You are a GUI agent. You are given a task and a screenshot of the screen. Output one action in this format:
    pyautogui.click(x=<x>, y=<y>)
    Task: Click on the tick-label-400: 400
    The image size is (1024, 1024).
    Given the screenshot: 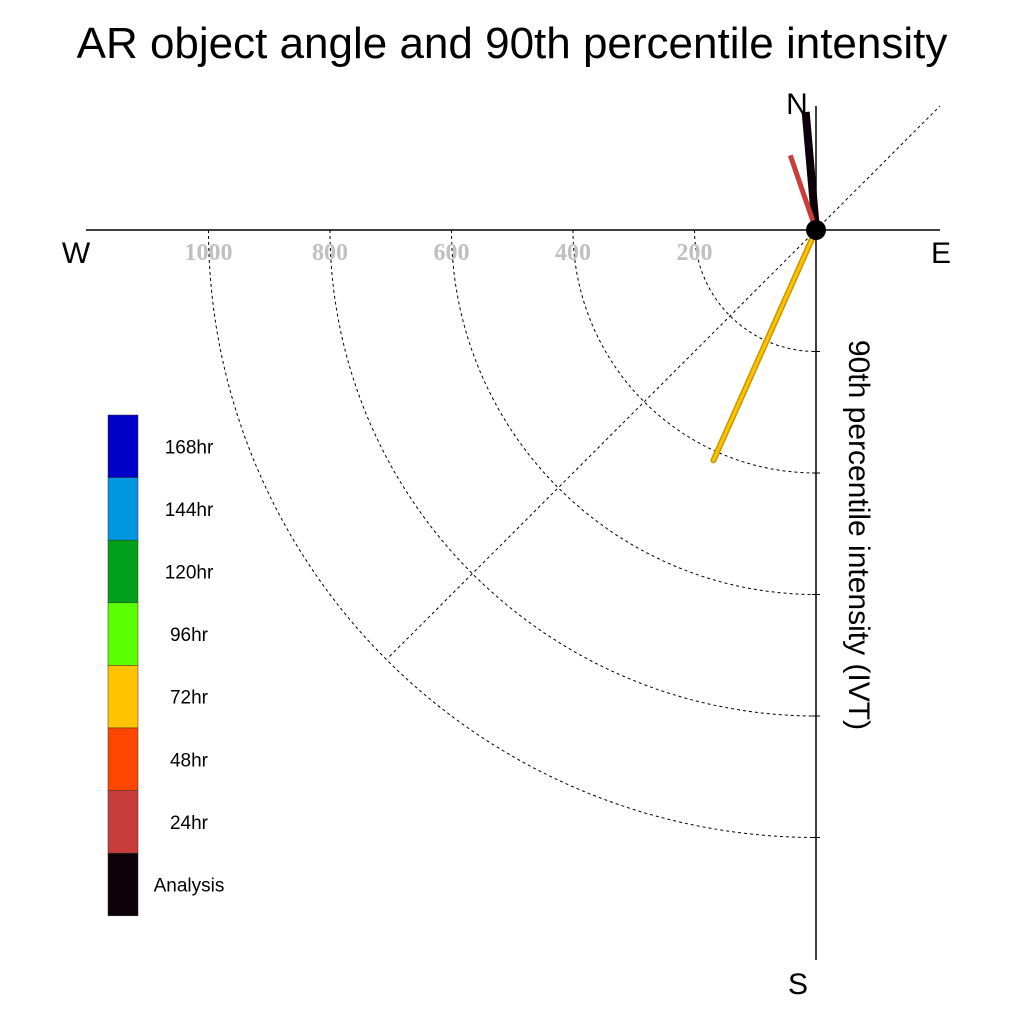 What is the action you would take?
    pyautogui.click(x=573, y=253)
    